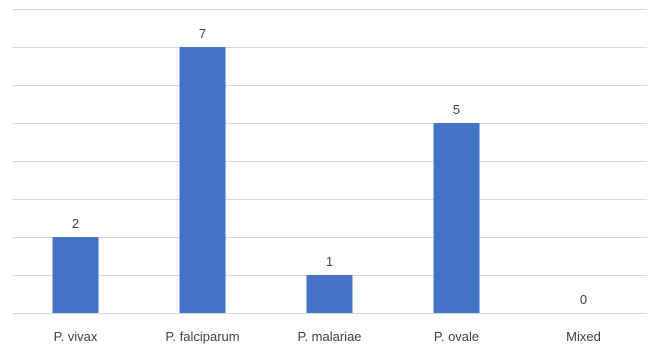  I want to click on data-label: 2, so click(75, 223).